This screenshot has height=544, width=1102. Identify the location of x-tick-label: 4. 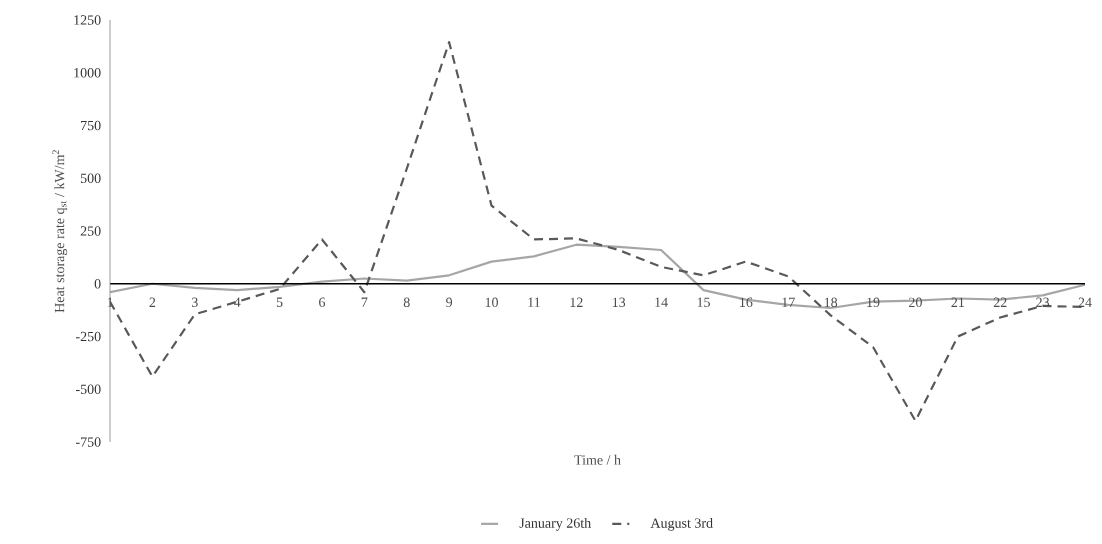
(237, 302).